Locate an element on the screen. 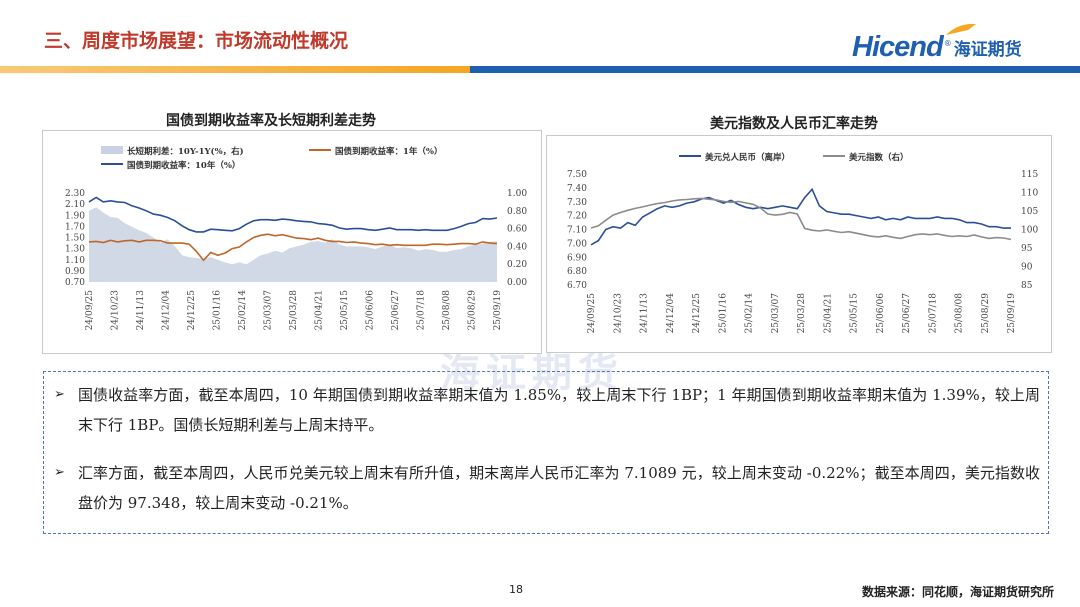 Image resolution: width=1080 pixels, height=607 pixels. y-right-tick-label: 0.20 is located at coordinates (517, 265).